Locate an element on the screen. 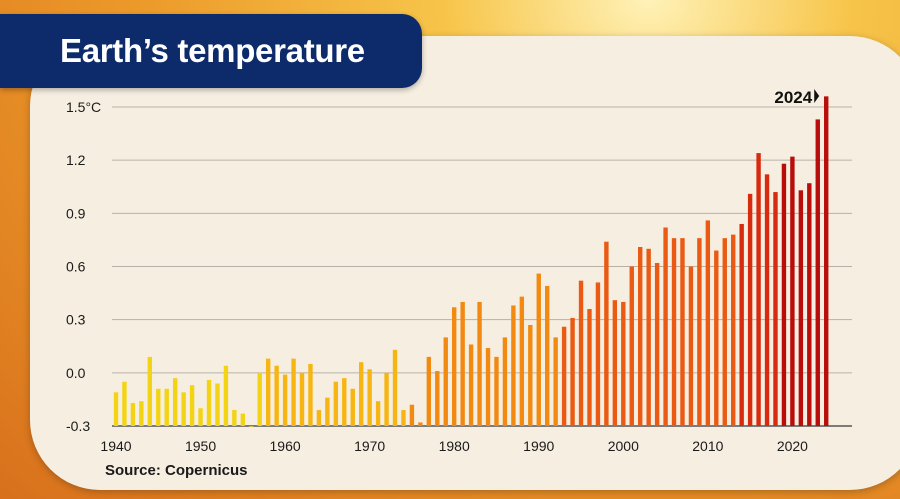  bar-2010 is located at coordinates (708, 323).